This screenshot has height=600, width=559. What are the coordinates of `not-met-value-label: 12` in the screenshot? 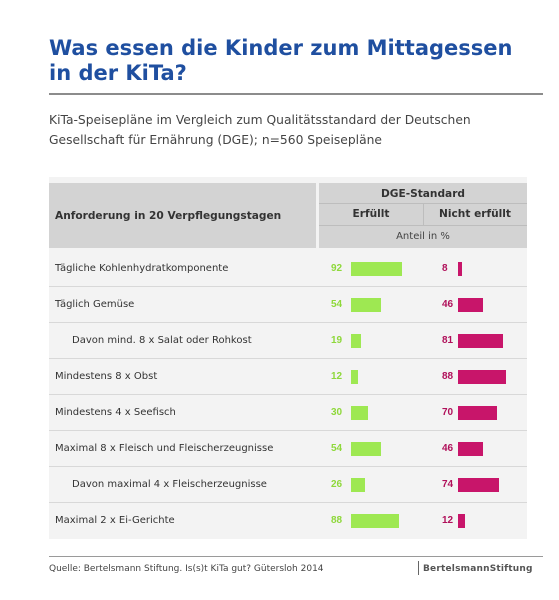 It's located at (448, 520).